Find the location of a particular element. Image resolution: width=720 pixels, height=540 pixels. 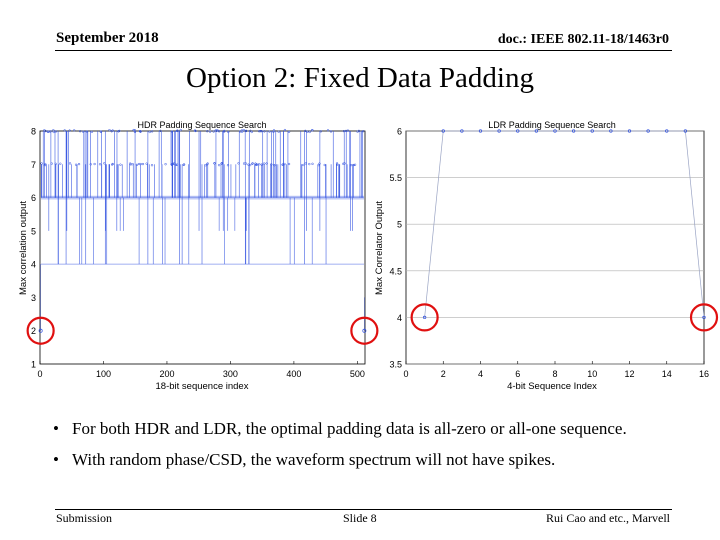

ldr-y-tick-label: 5.5 is located at coordinates (395, 178).